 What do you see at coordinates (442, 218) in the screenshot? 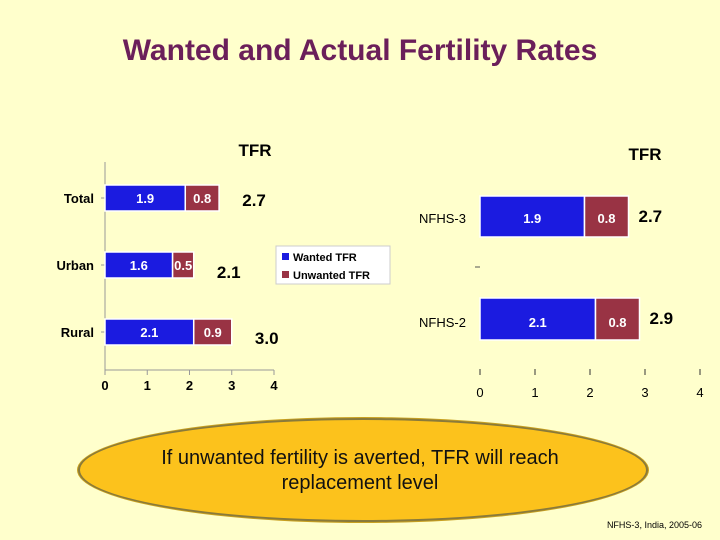
I see `category-label: NFHS-3` at bounding box center [442, 218].